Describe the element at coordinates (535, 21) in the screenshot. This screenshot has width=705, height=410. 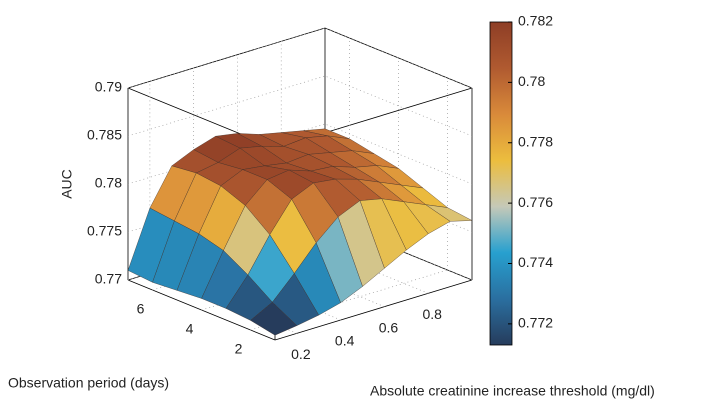
I see `colorbar-tick-label: 0.782` at that location.